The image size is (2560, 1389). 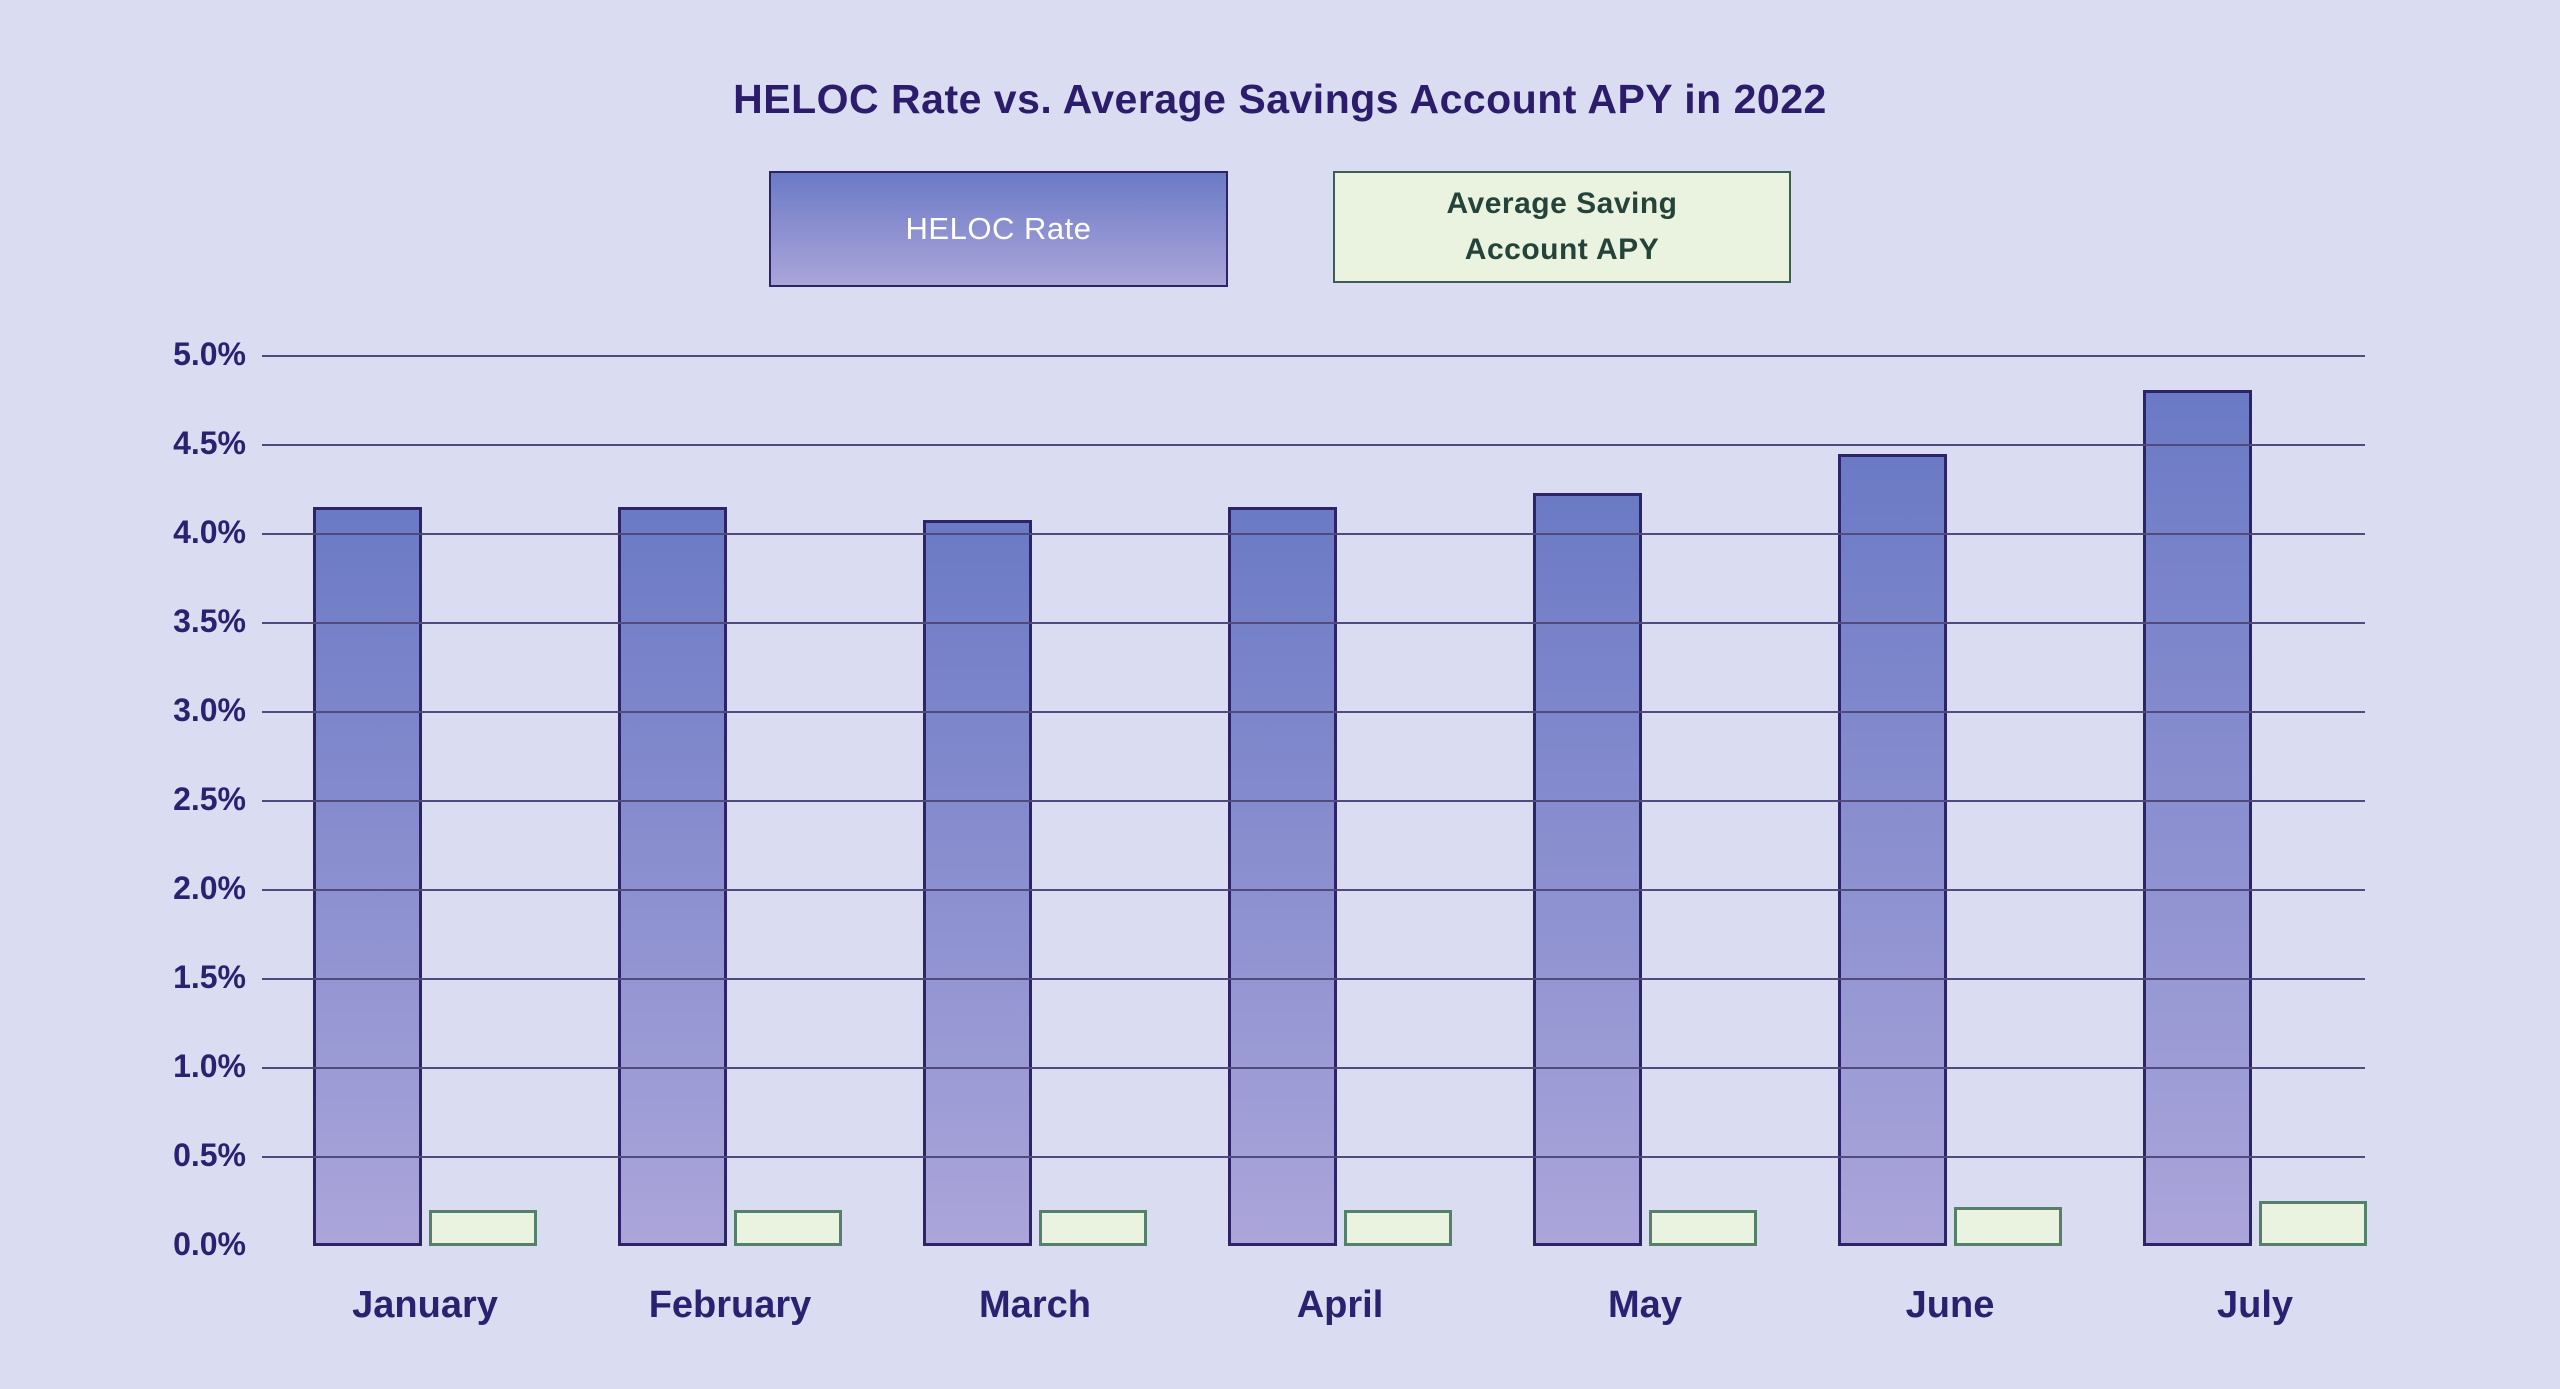 What do you see at coordinates (1340, 1305) in the screenshot?
I see `month-label: April` at bounding box center [1340, 1305].